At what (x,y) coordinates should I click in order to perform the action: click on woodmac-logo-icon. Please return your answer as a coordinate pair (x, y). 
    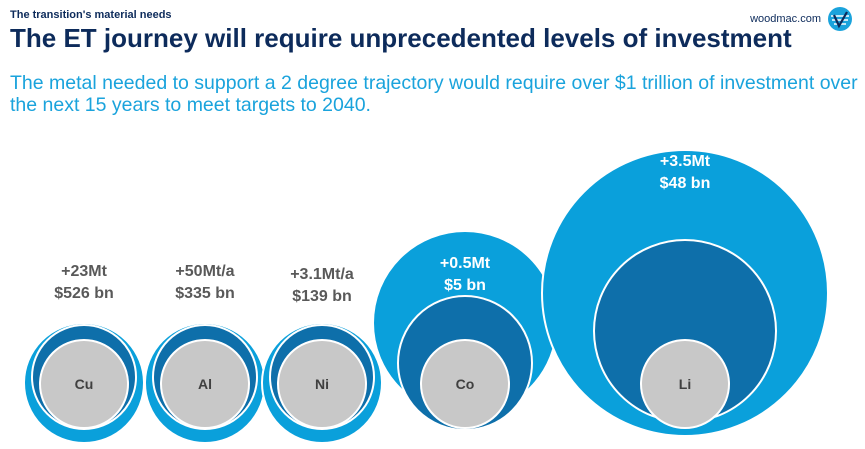
    Looking at the image, I should click on (840, 19).